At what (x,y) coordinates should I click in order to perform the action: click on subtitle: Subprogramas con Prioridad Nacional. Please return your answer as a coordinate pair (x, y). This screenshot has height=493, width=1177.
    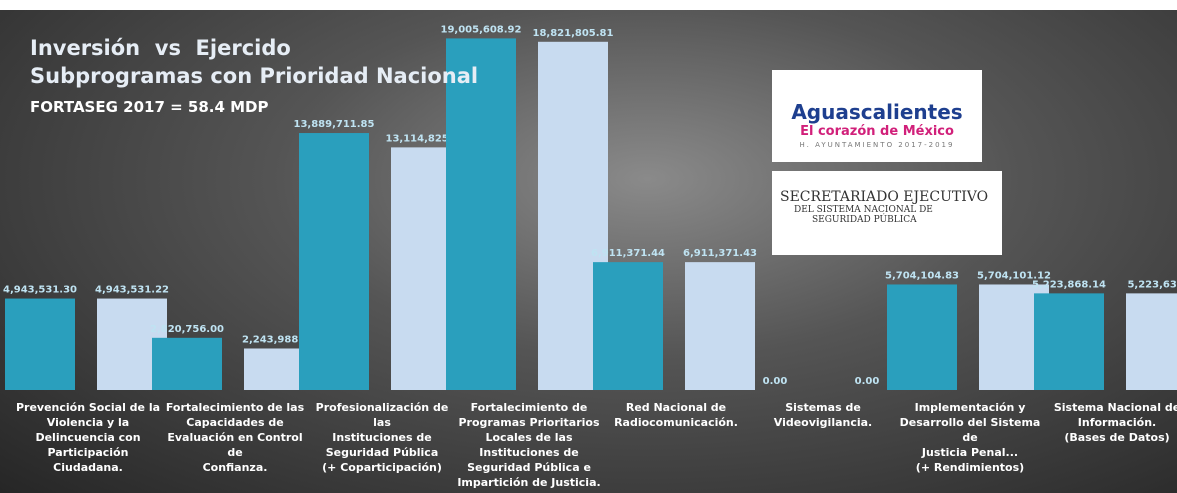
    Looking at the image, I should click on (254, 76).